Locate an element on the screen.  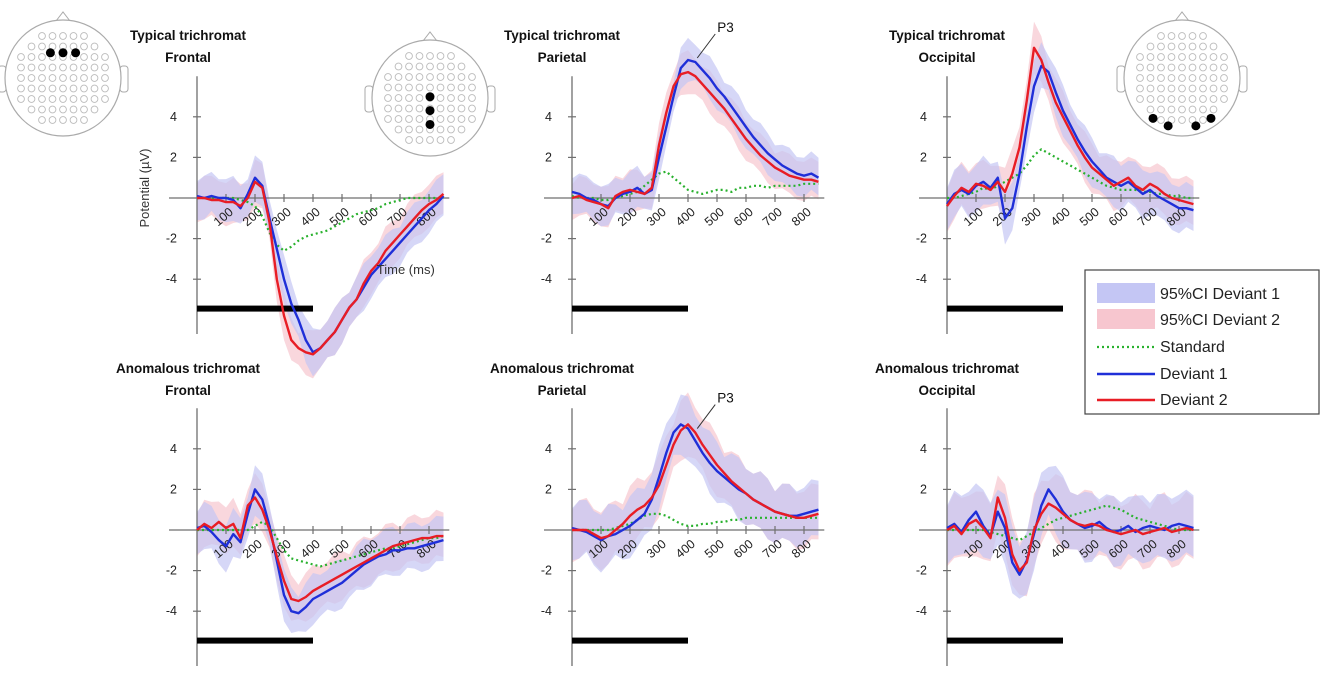
legend-ci2-label: 95%CI Deviant 2 is located at coordinates (1220, 320).